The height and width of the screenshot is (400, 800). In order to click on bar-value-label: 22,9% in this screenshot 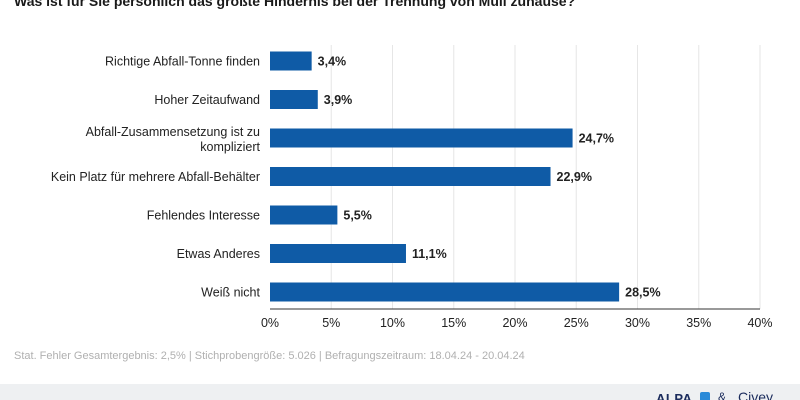, I will do `click(574, 177)`.